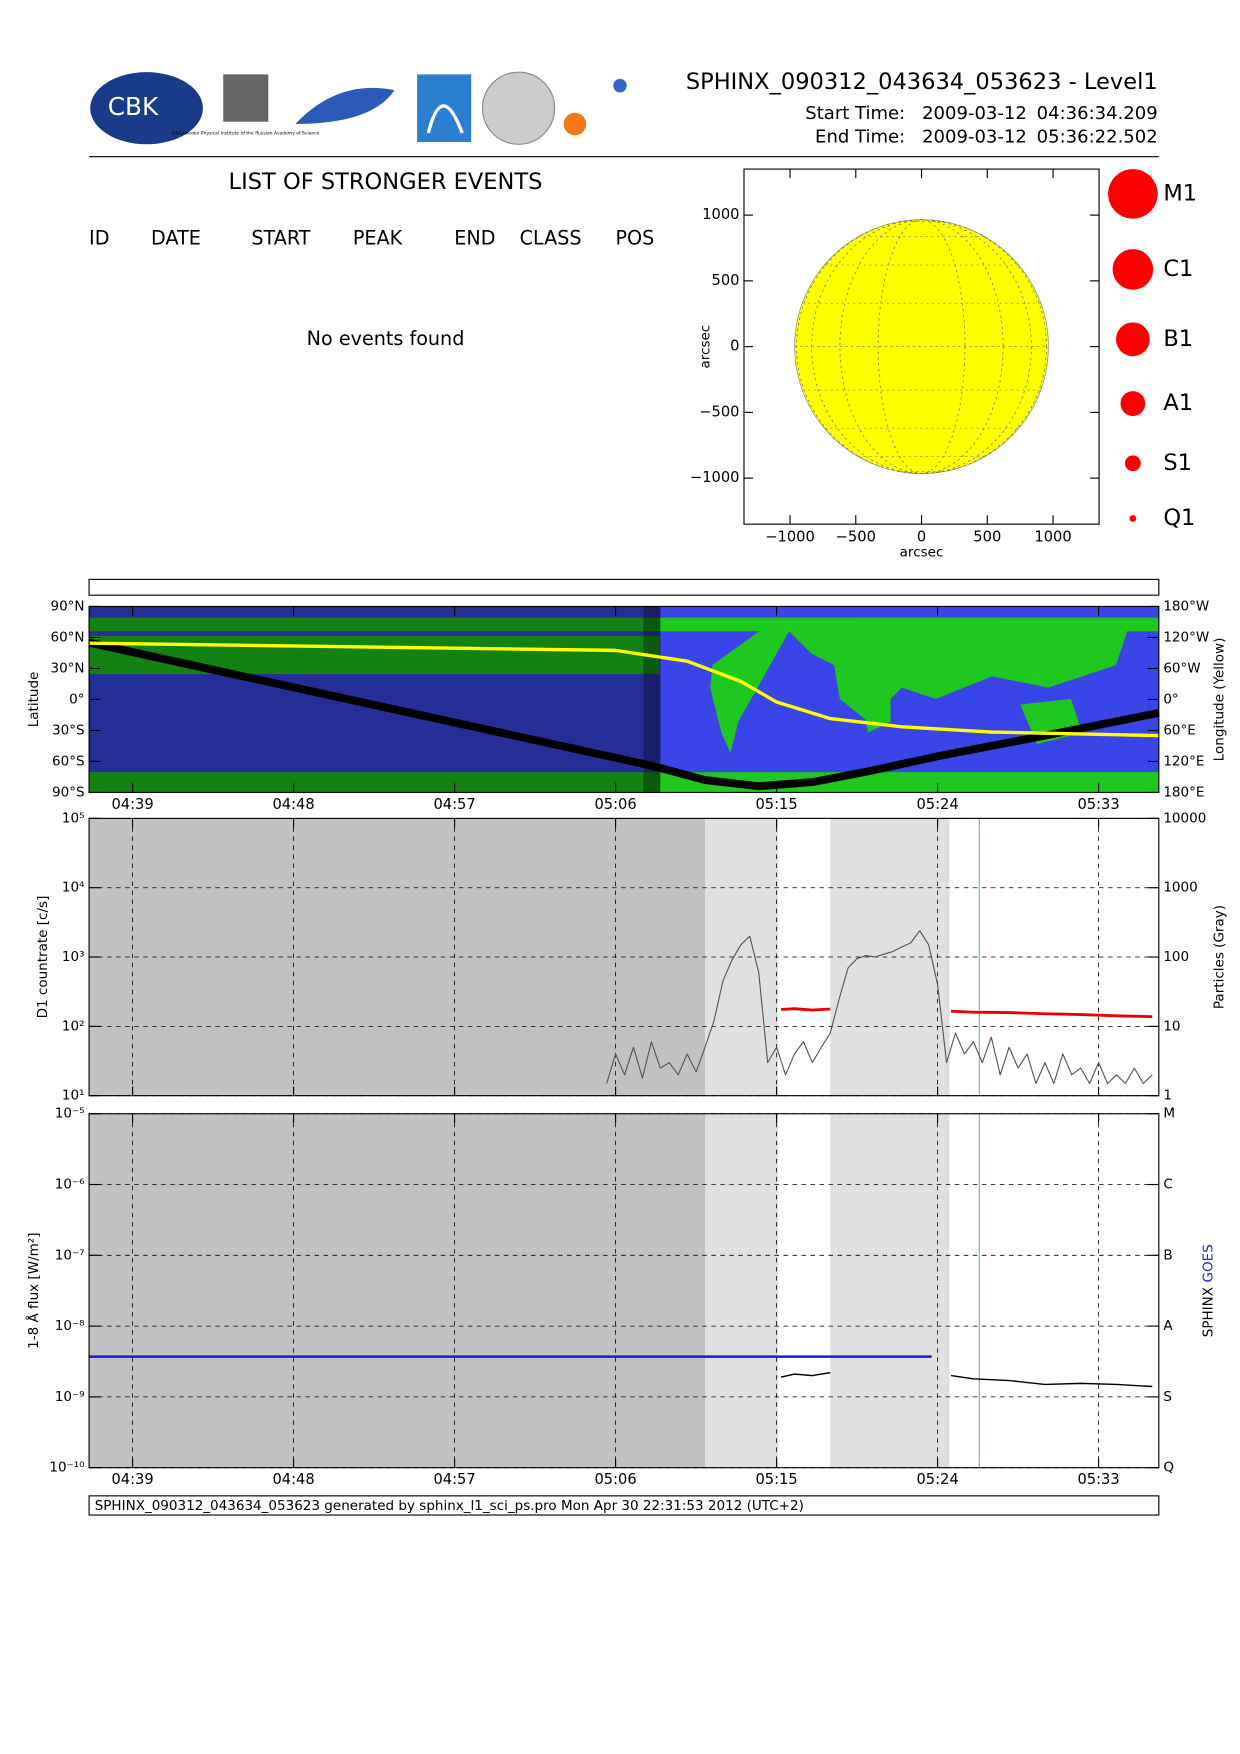 The image size is (1240, 1754). Describe the element at coordinates (1168, 1468) in the screenshot. I see `y2-tick-label: Q` at that location.